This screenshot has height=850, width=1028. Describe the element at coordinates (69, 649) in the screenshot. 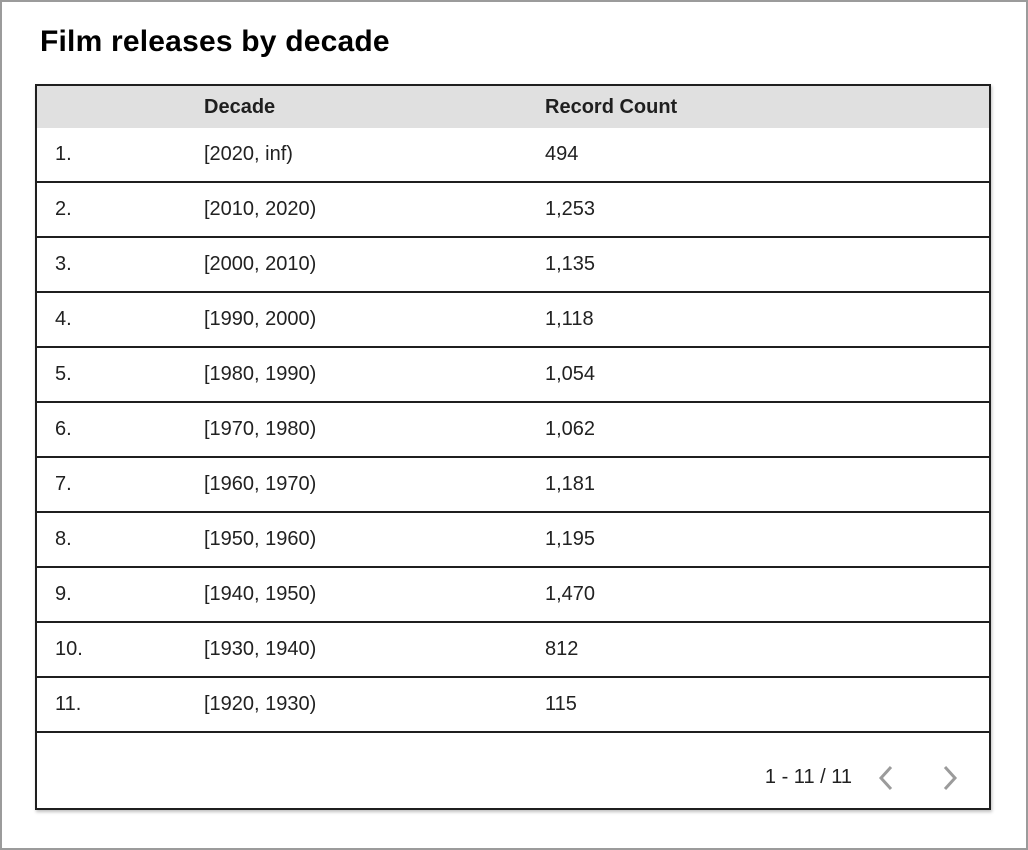

I see `row-index-cell: 10.` at that location.